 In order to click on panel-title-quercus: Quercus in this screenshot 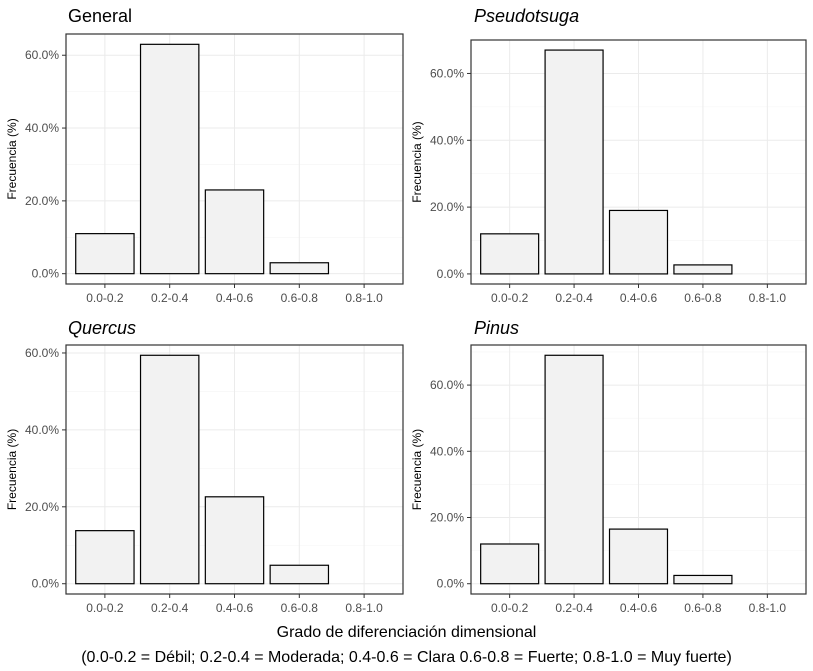, I will do `click(102, 328)`.